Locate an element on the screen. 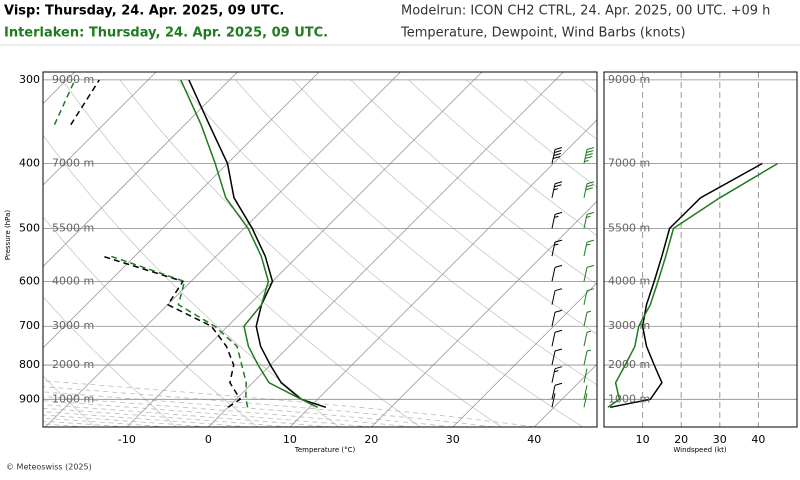 This screenshot has width=800, height=480. y-tick-label: 900 is located at coordinates (29, 398).